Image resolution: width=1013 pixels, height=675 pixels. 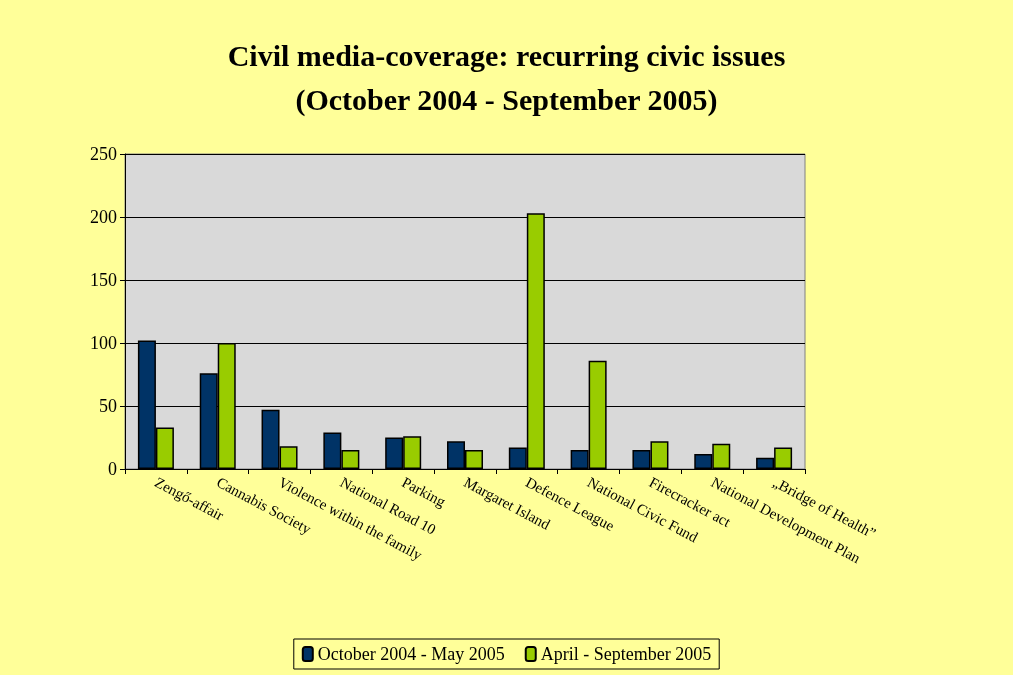 What do you see at coordinates (506, 77) in the screenshot?
I see `chart-title: Civil media-coverage: recurring civic issues (October 2004 - September 2005)` at bounding box center [506, 77].